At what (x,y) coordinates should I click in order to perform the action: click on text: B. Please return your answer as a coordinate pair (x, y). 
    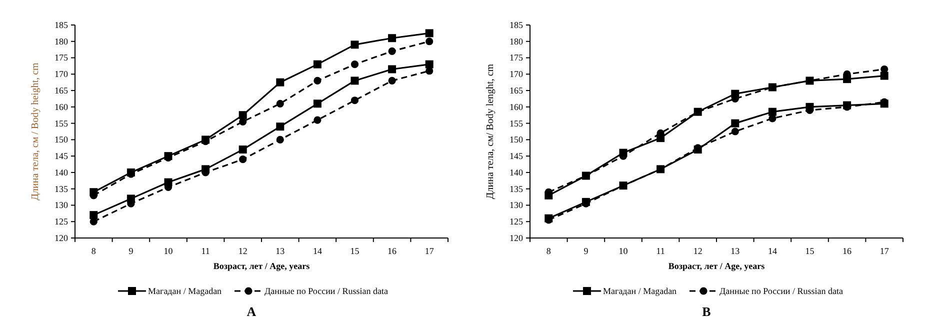
    Looking at the image, I should click on (707, 311).